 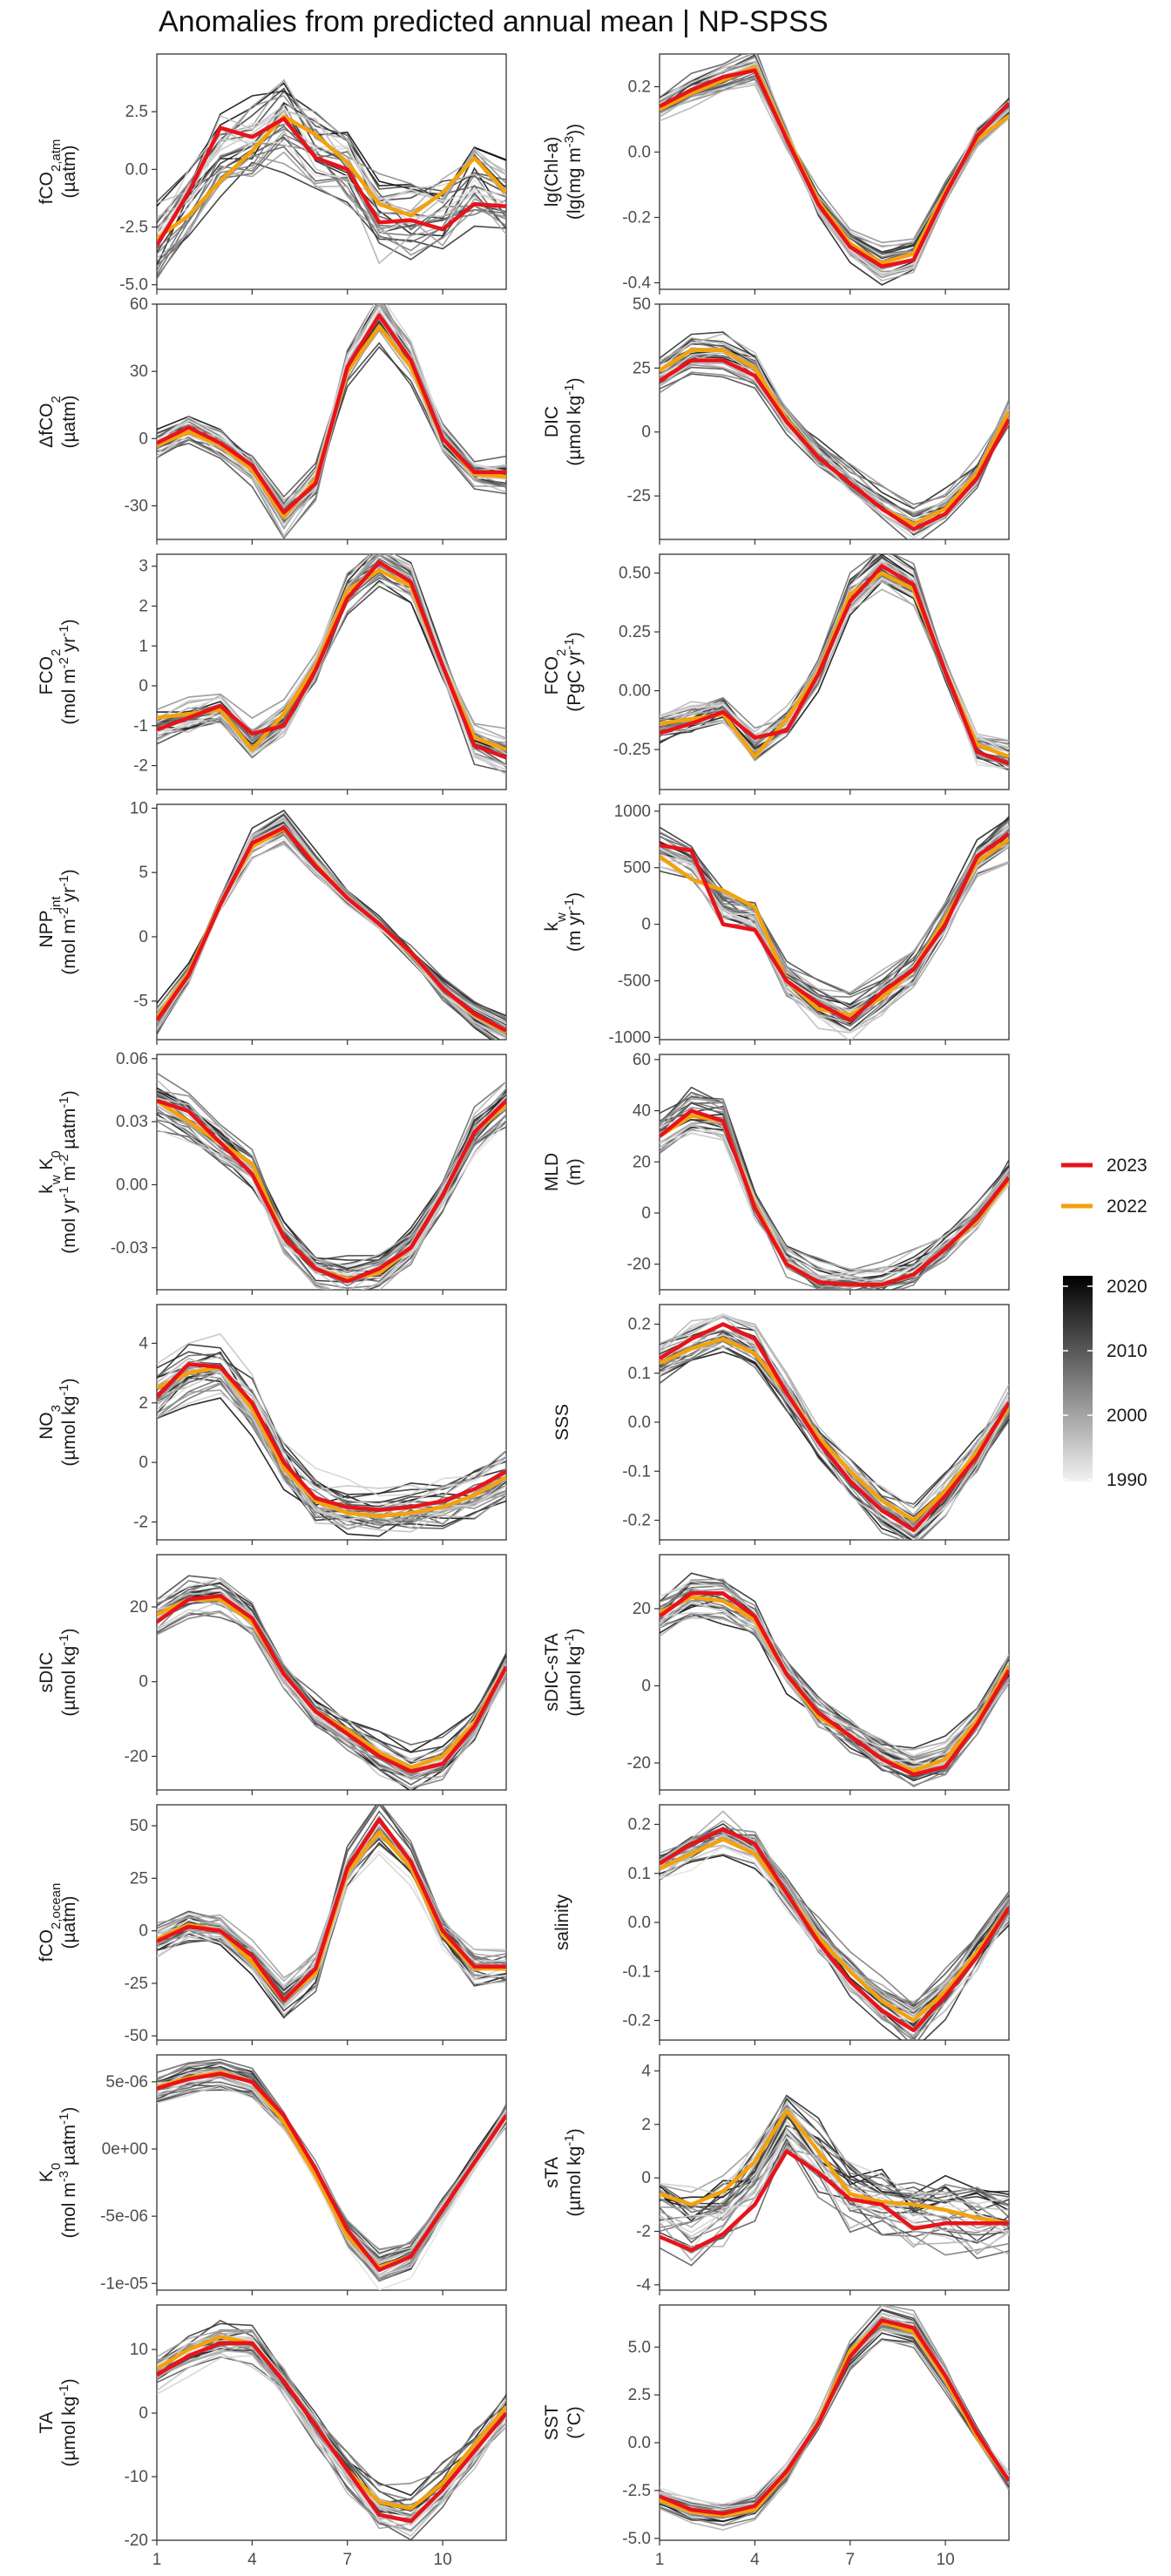 I want to click on colorbar-label-2010: 2010, so click(x=1127, y=1351).